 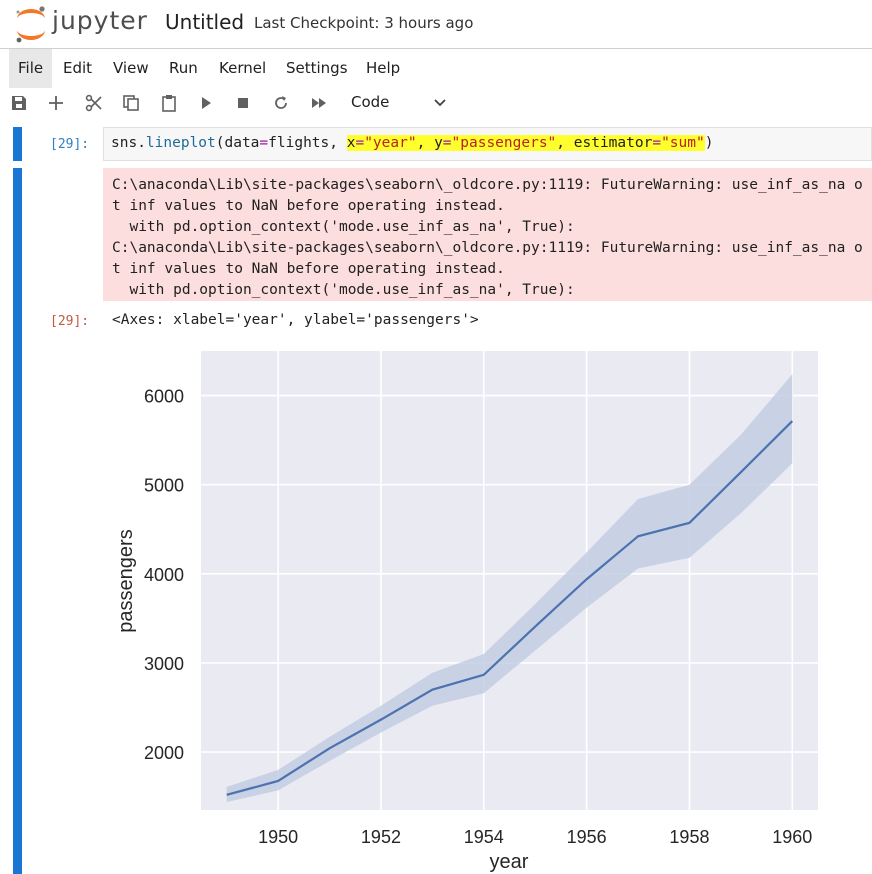 I want to click on cut-icon, so click(x=94, y=103).